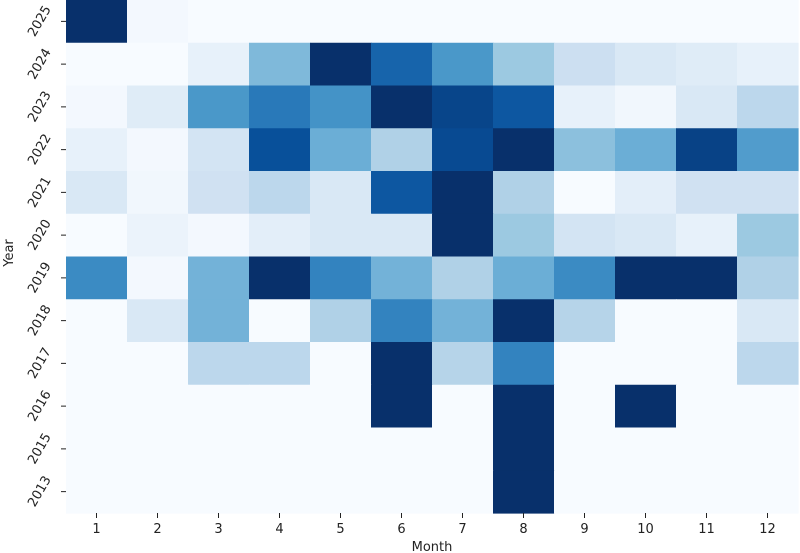  Describe the element at coordinates (40, 278) in the screenshot. I see `y-tick-label: 2019` at that location.